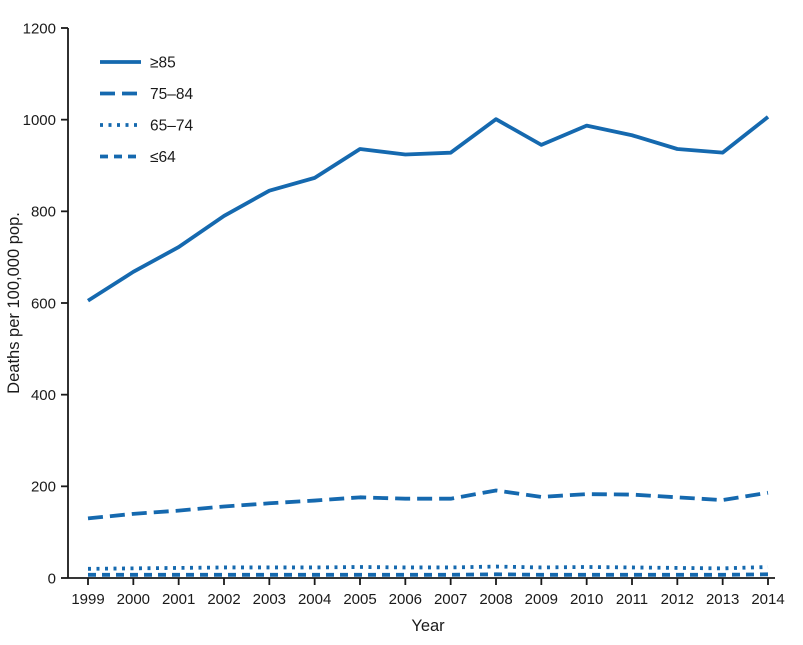  I want to click on x-tick-label: 2012, so click(677, 599).